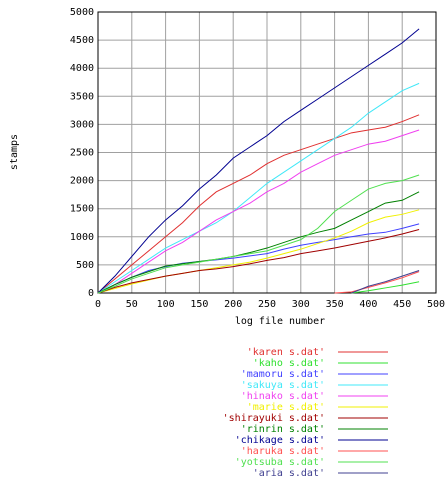 Image resolution: width=448 pixels, height=480 pixels. Describe the element at coordinates (283, 385) in the screenshot. I see `legend-label: 'sakuya s.dat'` at that location.